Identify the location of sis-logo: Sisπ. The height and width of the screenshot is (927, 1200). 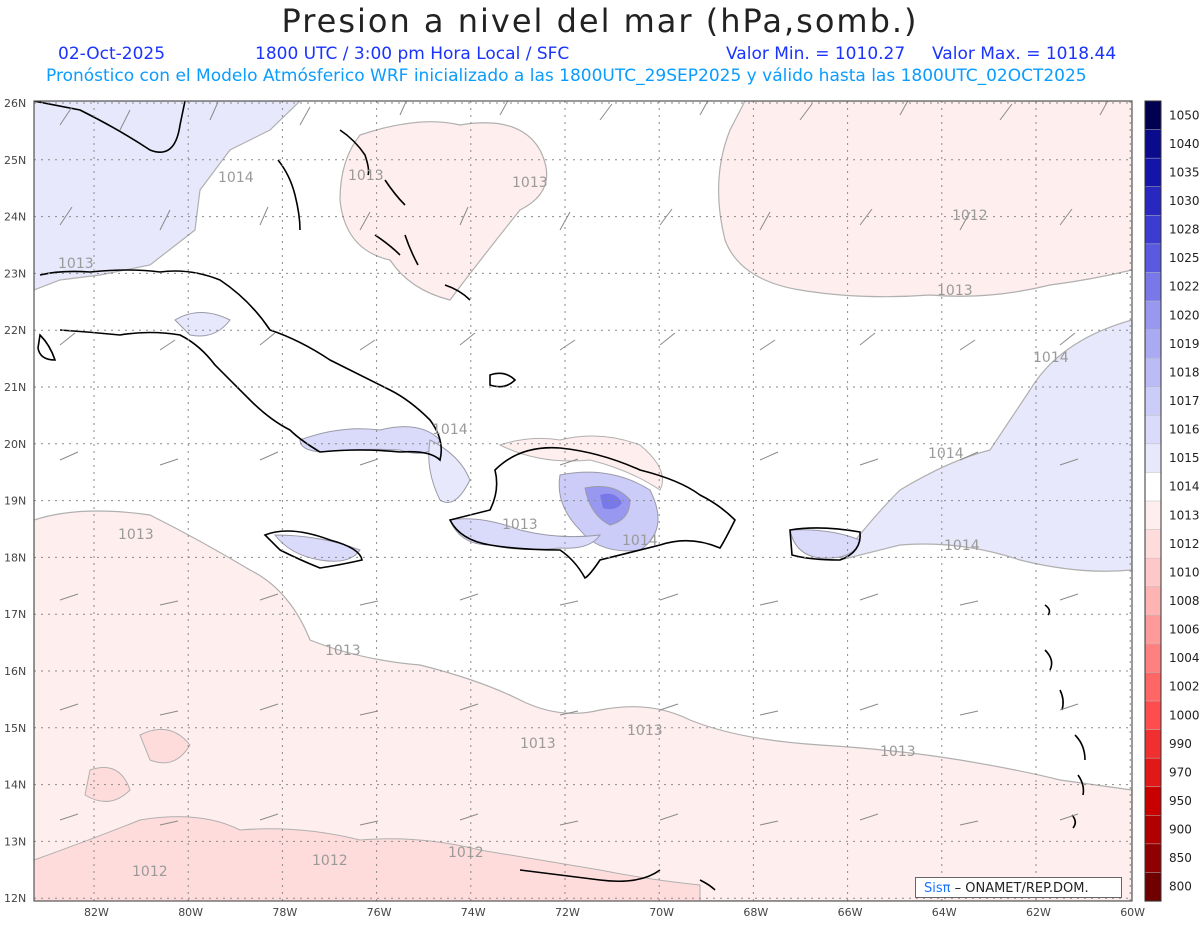
(937, 888).